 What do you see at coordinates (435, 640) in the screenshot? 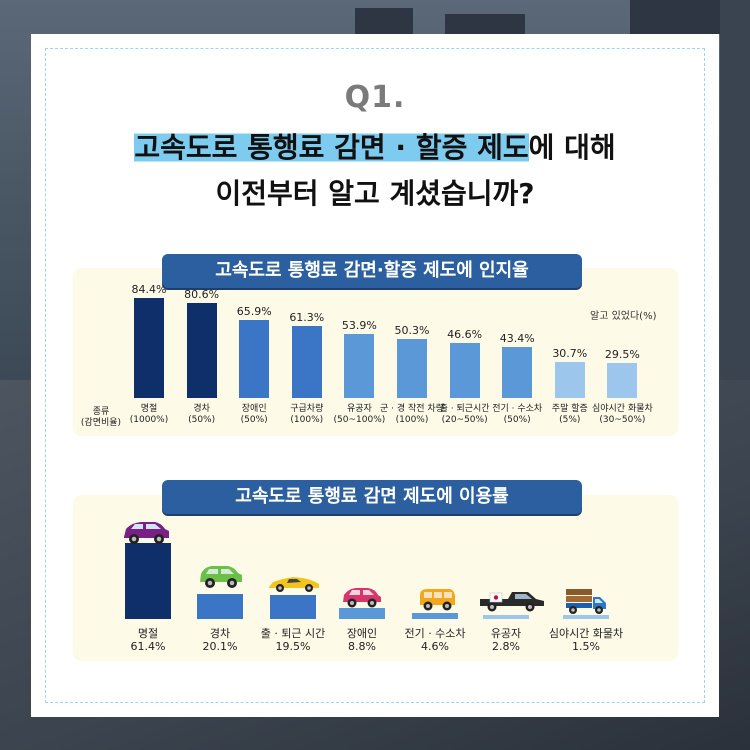
I see `category-label: 전기 · 수소차 4.6%` at bounding box center [435, 640].